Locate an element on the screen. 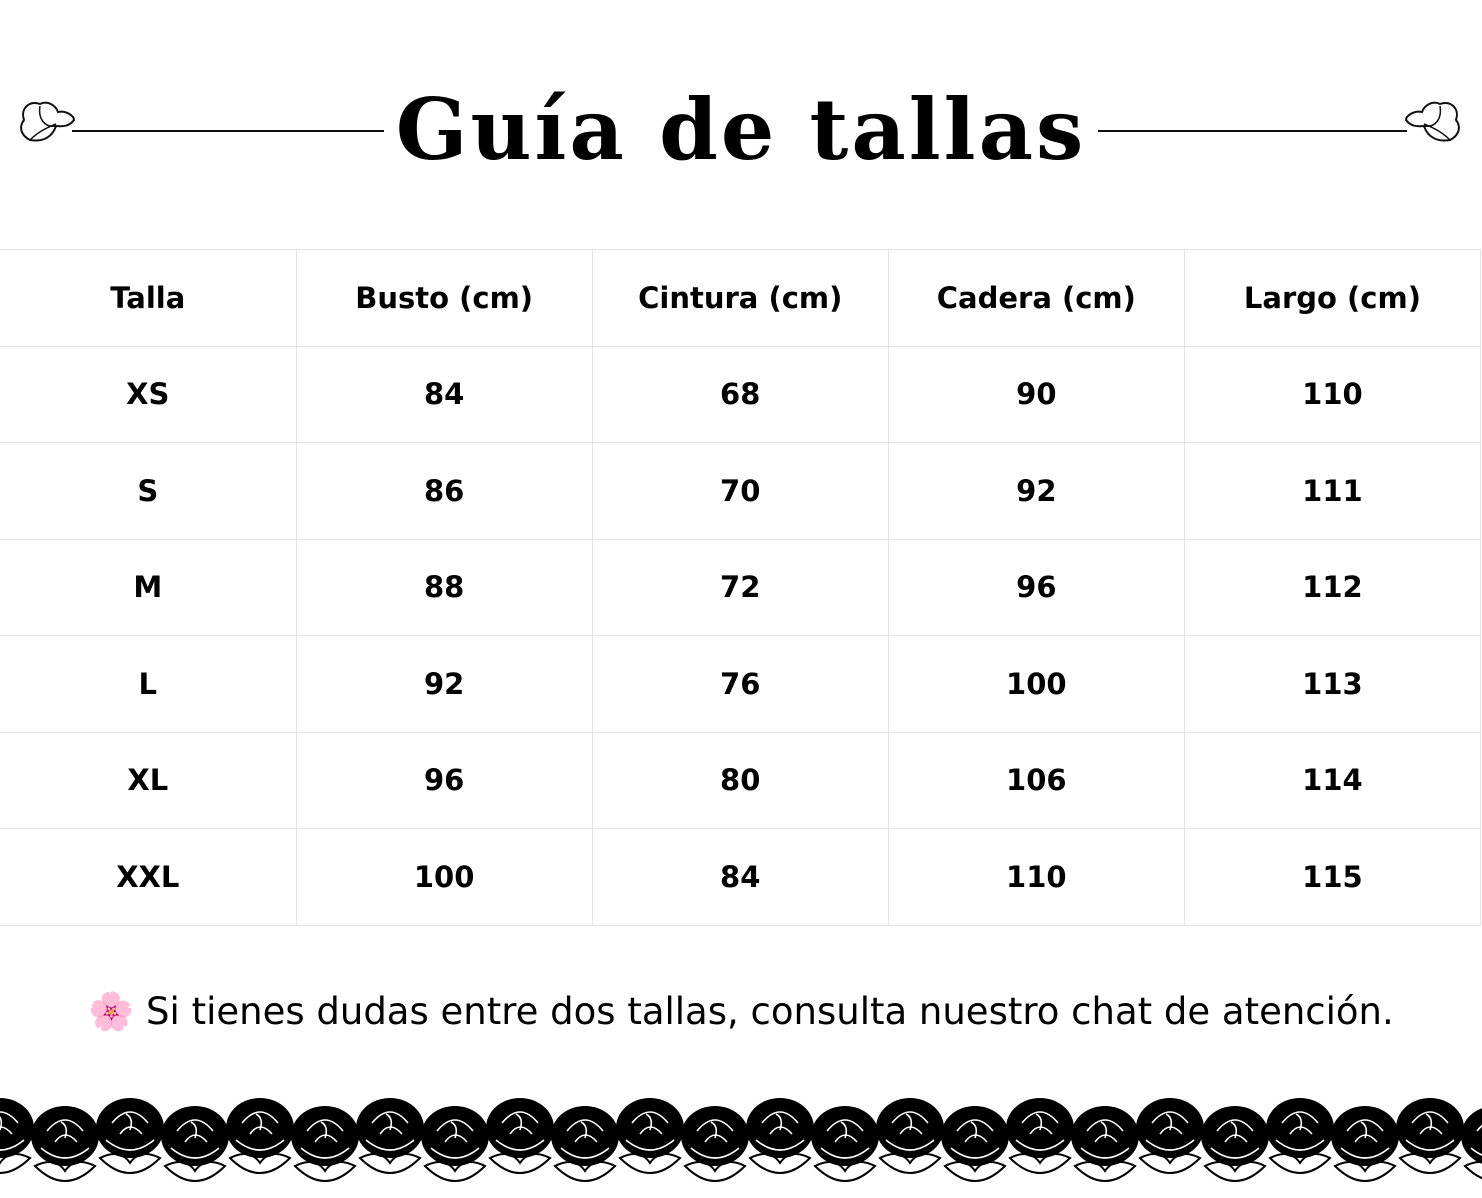  table-row: XXL 100 84 110 115 is located at coordinates (741, 877).